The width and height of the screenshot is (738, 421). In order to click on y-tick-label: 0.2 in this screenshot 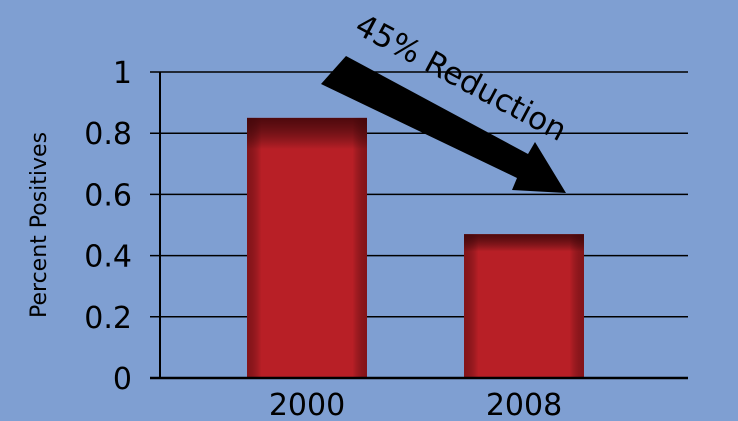, I will do `click(108, 318)`.